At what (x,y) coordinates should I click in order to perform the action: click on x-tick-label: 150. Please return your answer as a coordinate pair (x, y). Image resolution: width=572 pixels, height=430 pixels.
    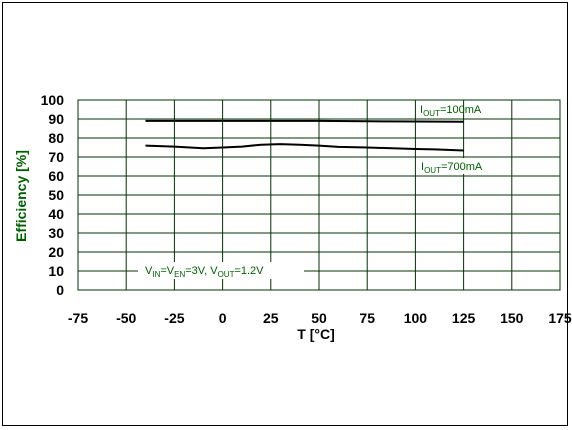
    Looking at the image, I should click on (512, 318).